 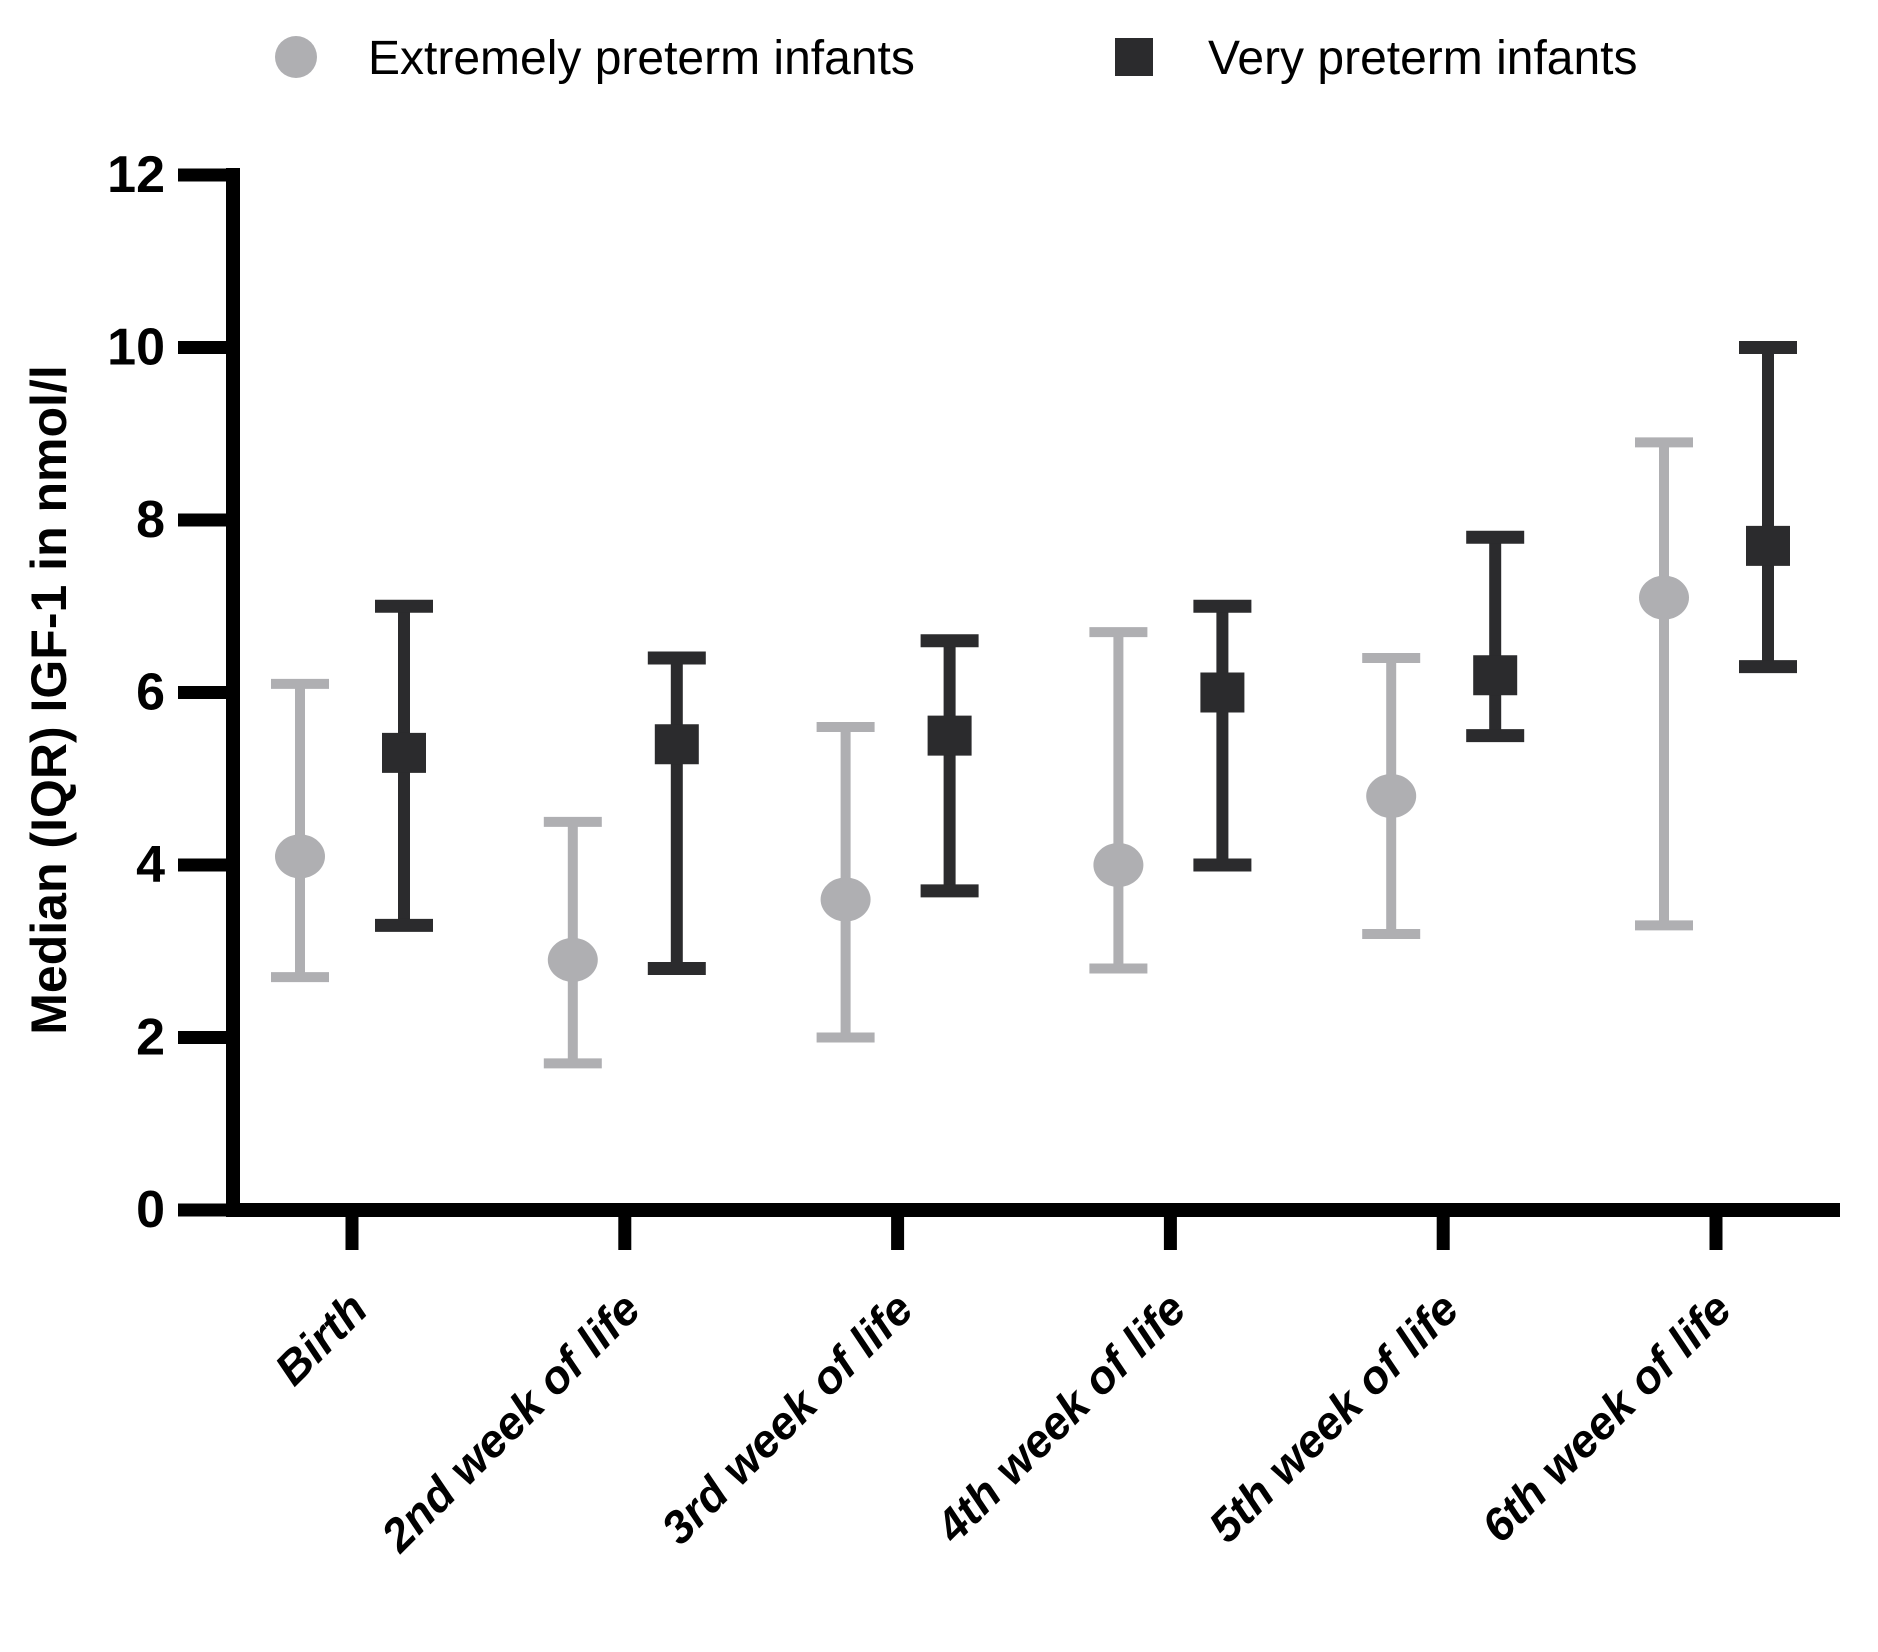 I want to click on y-tick-label: 2, so click(x=150, y=1038).